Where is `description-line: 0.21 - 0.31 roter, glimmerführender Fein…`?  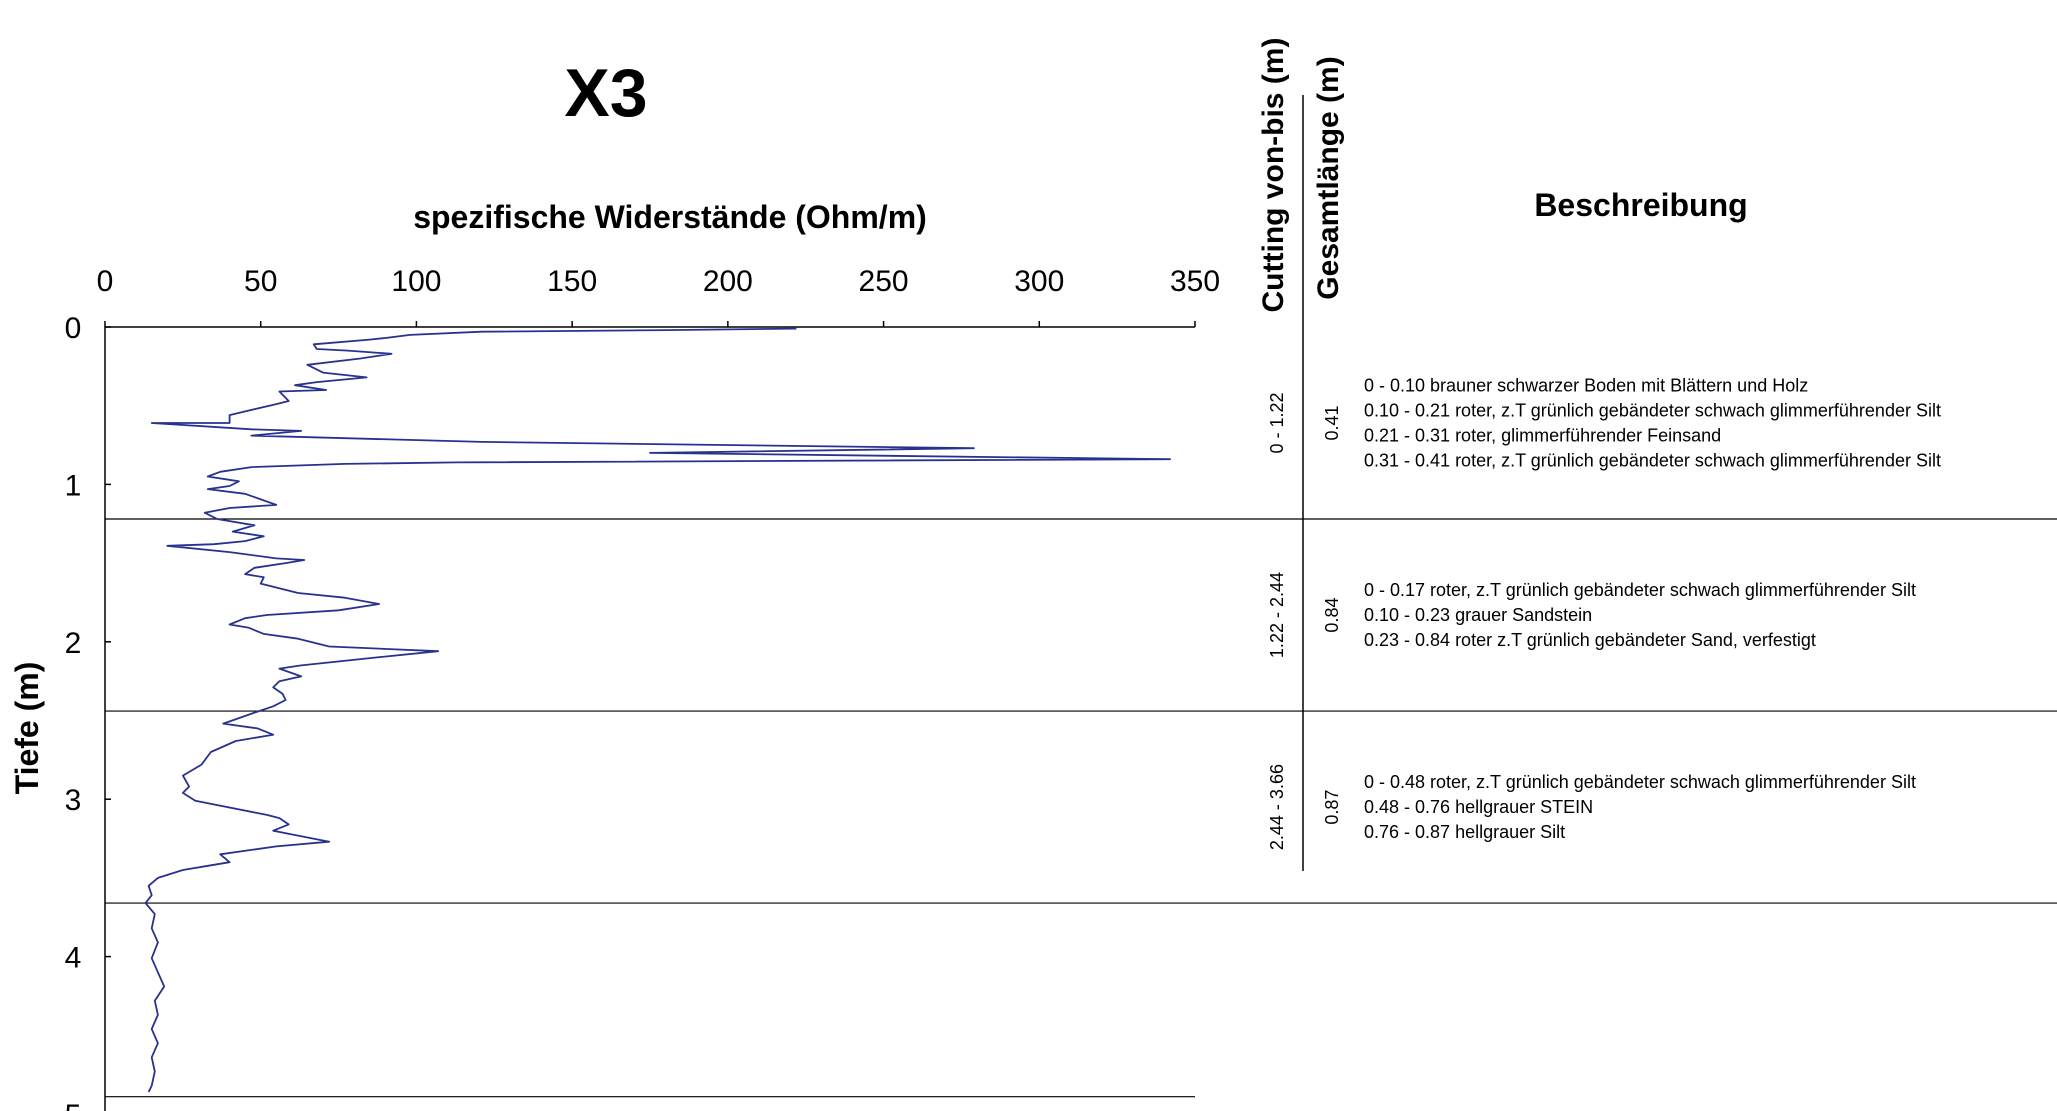 description-line: 0.21 - 0.31 roter, glimmerführender Fein… is located at coordinates (1542, 436).